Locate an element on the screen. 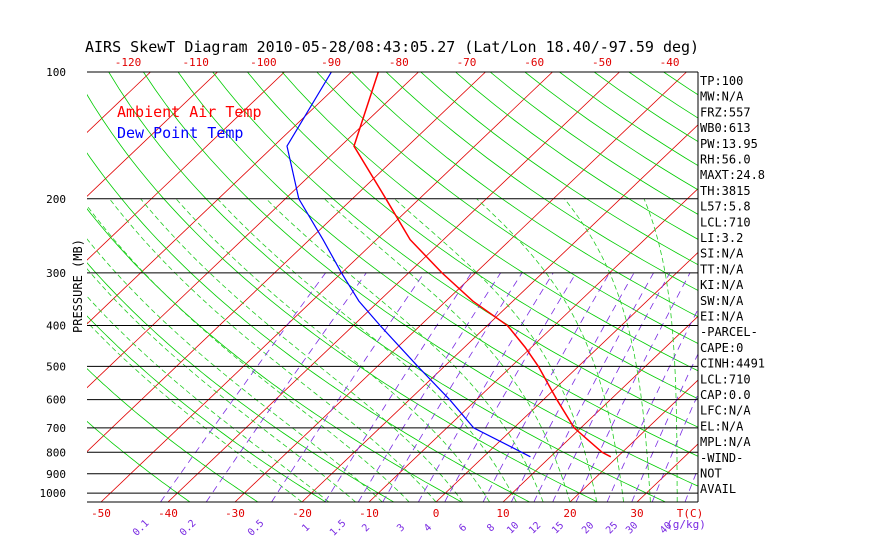 The image size is (870, 560). index-item: WB0:613 is located at coordinates (725, 128).